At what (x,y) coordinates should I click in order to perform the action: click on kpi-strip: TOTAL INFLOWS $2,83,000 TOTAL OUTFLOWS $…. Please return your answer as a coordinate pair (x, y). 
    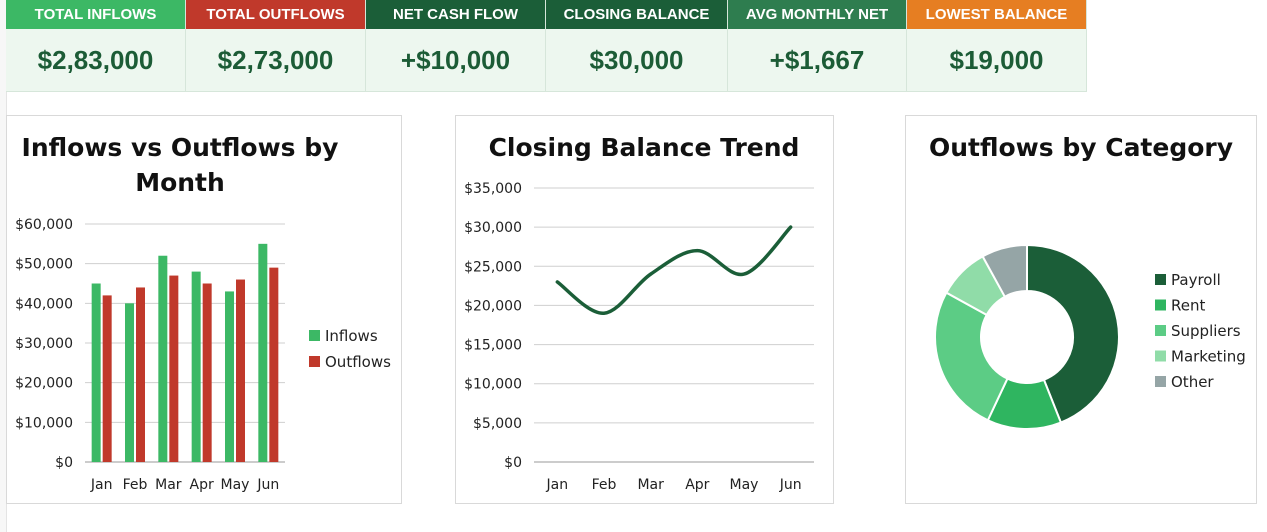
    Looking at the image, I should click on (546, 46).